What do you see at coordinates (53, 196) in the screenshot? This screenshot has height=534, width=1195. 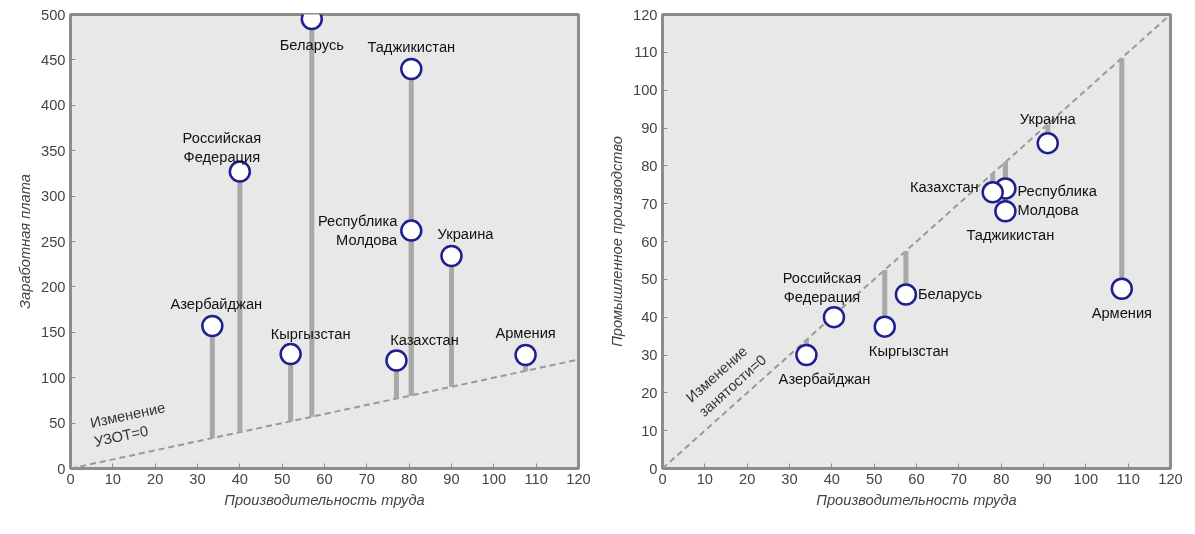 I see `y-tick-label: 300` at bounding box center [53, 196].